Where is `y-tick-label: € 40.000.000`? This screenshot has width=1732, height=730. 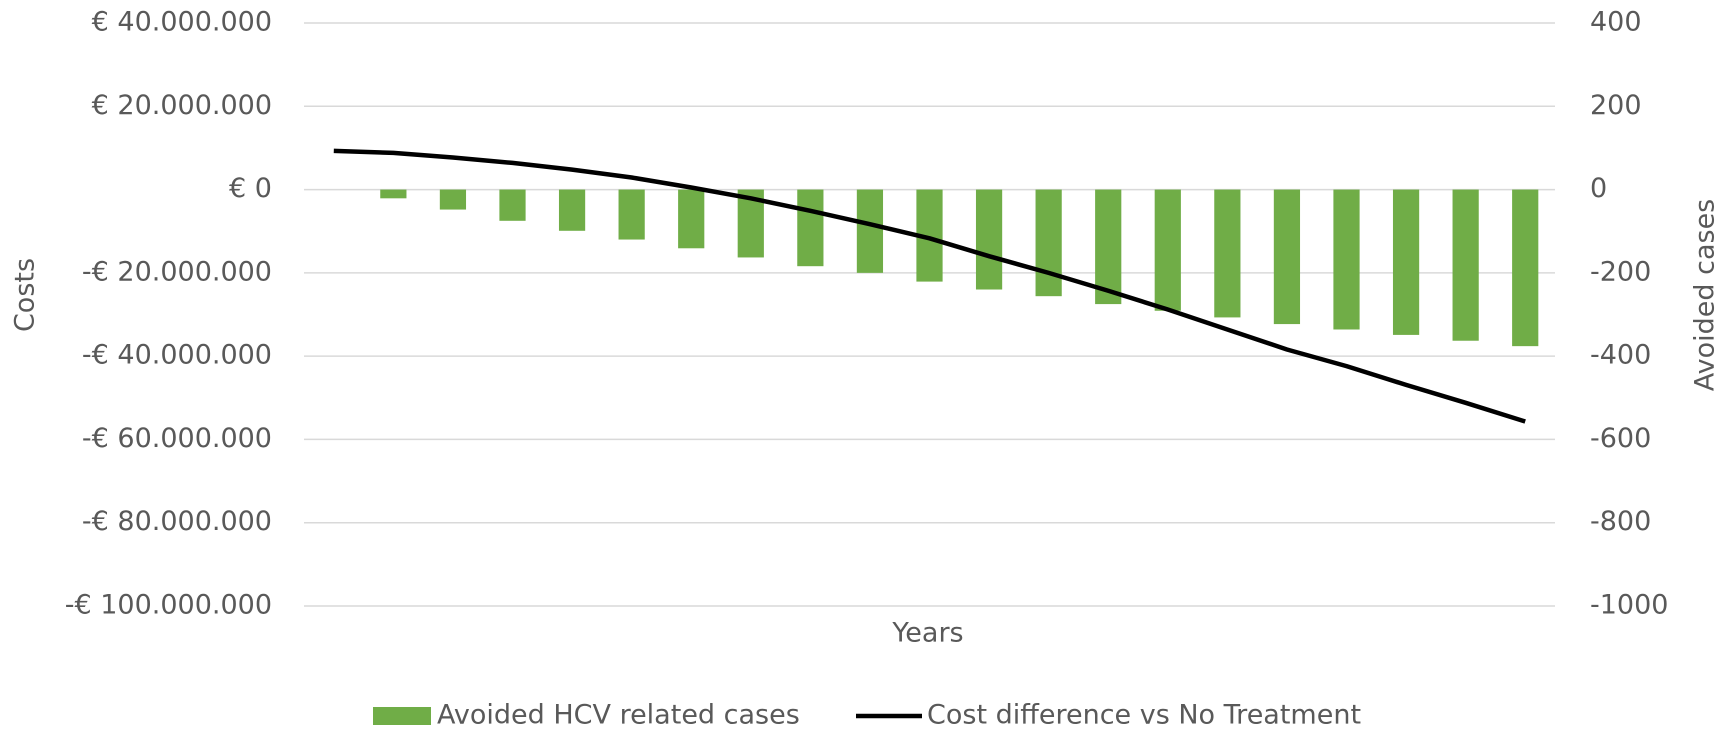 y-tick-label: € 40.000.000 is located at coordinates (182, 22).